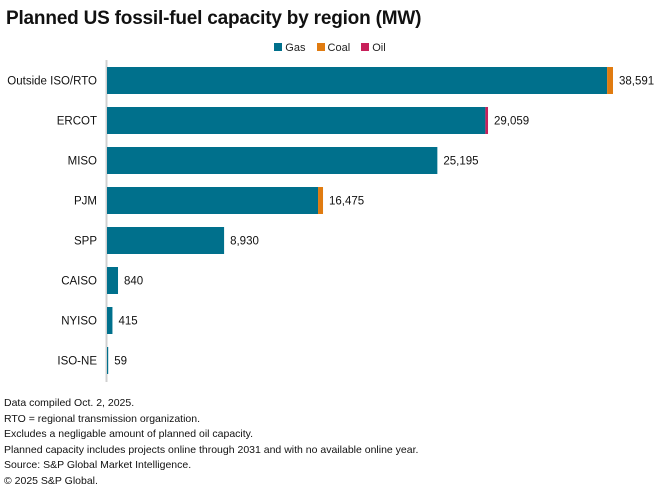  Describe the element at coordinates (379, 48) in the screenshot. I see `legend-label-oil: Oil` at that location.